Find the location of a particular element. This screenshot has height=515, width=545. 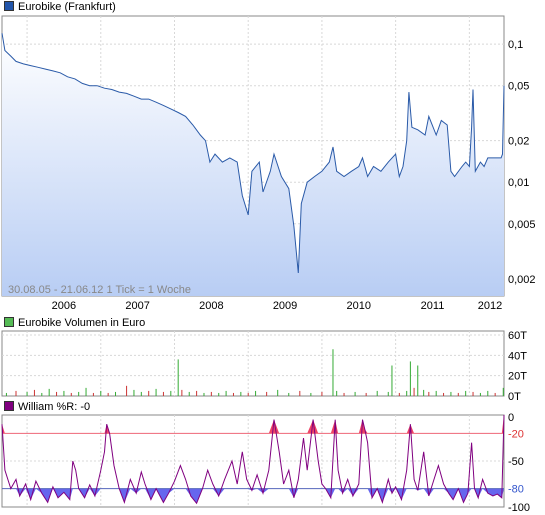

volume-y-tick-label: 40T is located at coordinates (517, 356).